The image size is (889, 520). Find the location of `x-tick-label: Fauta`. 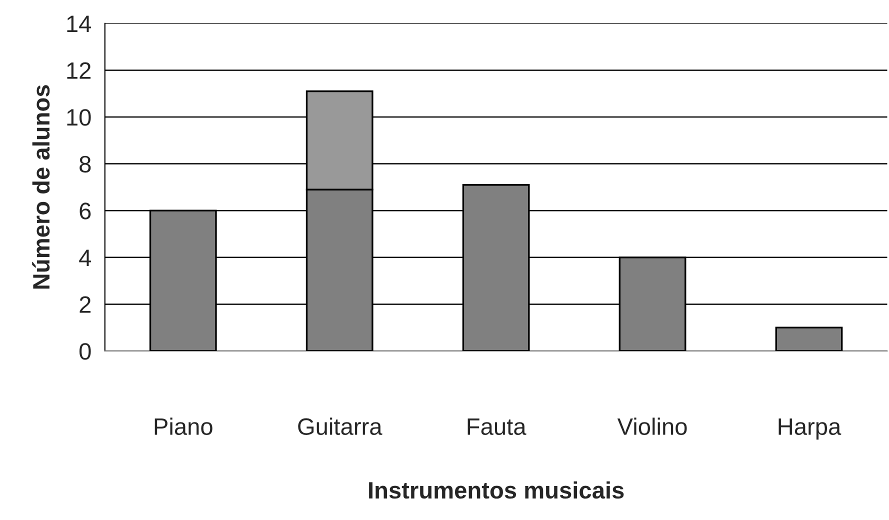

x-tick-label: Fauta is located at coordinates (497, 427).